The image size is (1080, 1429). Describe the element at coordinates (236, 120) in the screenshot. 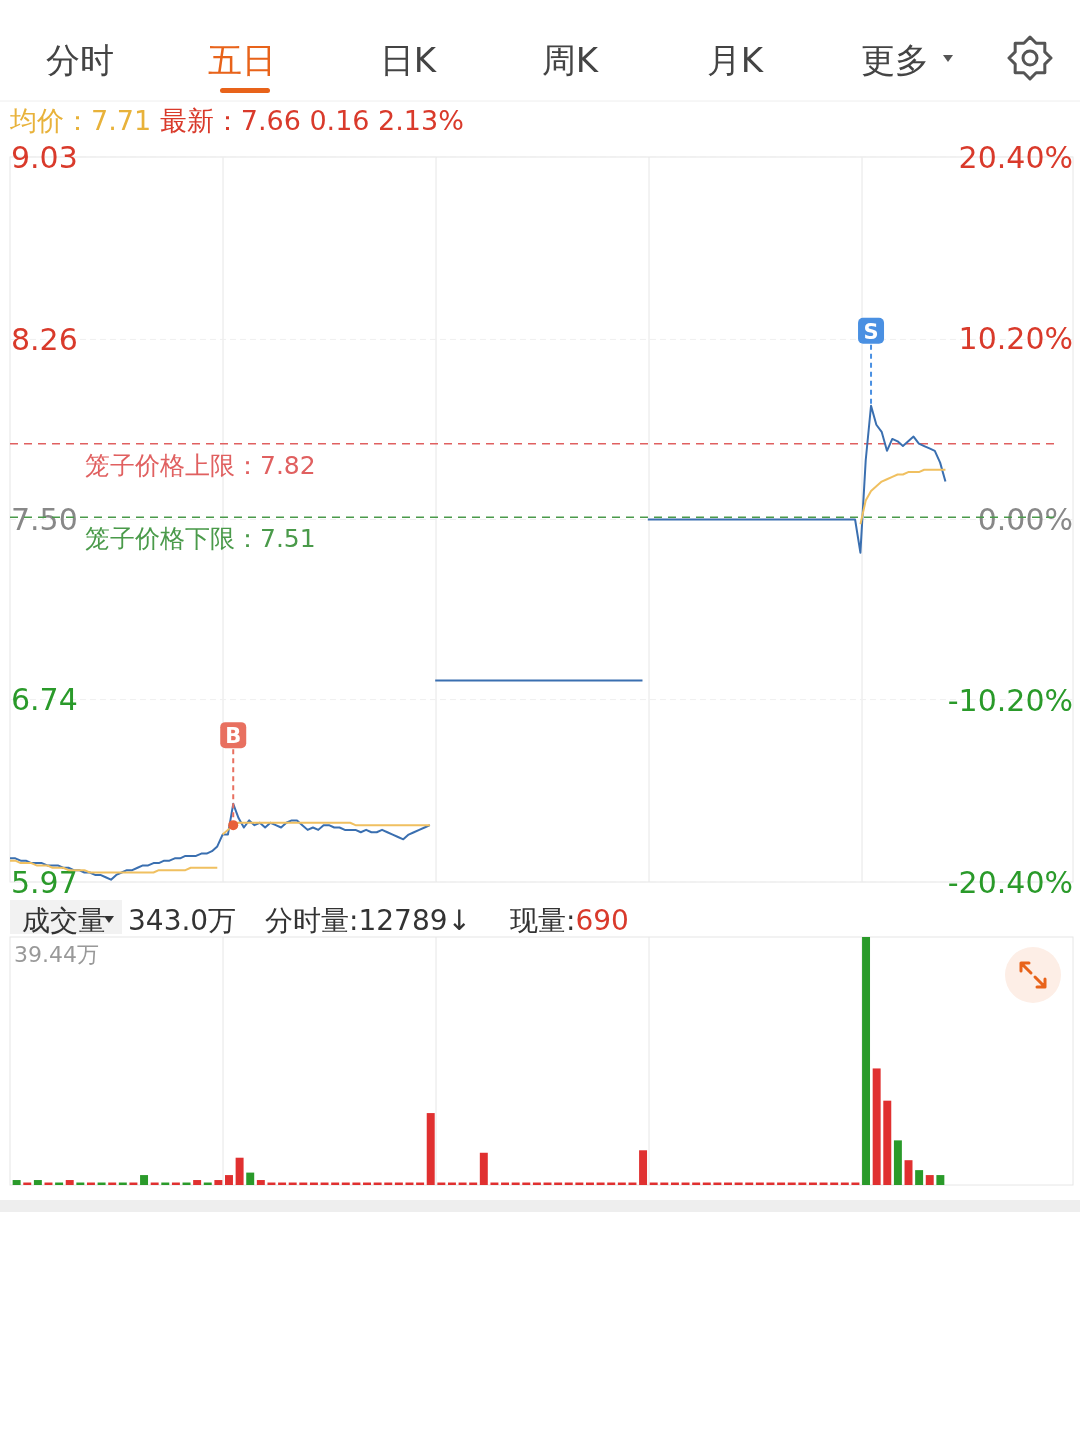

I see `chart-subtitle: 均价：7.71 最新：7.66 0.16 2.13%` at that location.